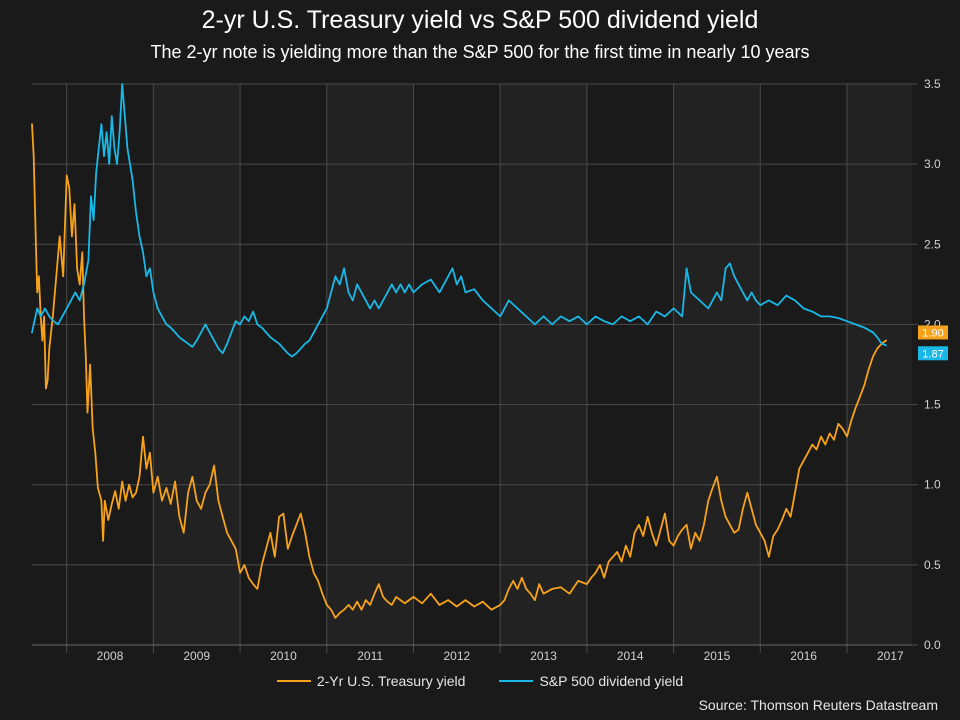 Image resolution: width=960 pixels, height=720 pixels. I want to click on end-labels: 1.90 1.87, so click(933, 343).